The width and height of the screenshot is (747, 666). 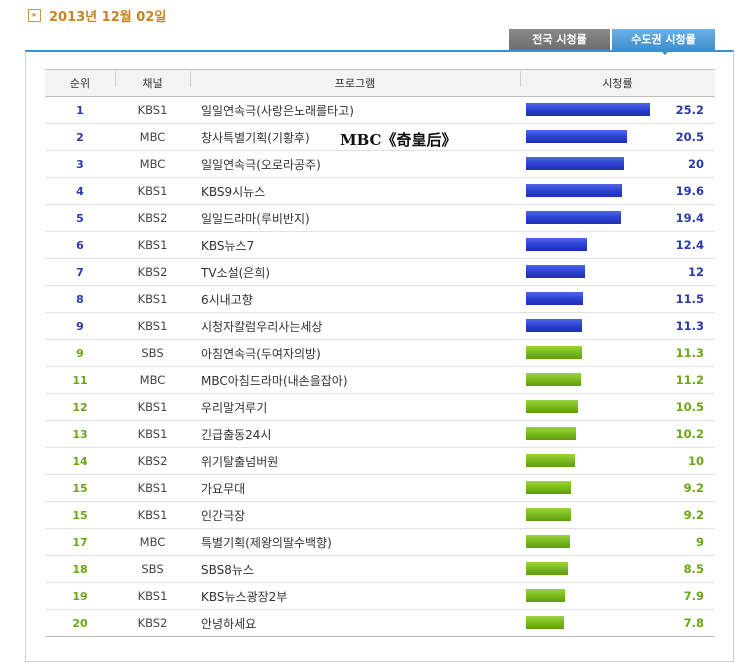 What do you see at coordinates (617, 623) in the screenshot?
I see `rating-cell: 7.8` at bounding box center [617, 623].